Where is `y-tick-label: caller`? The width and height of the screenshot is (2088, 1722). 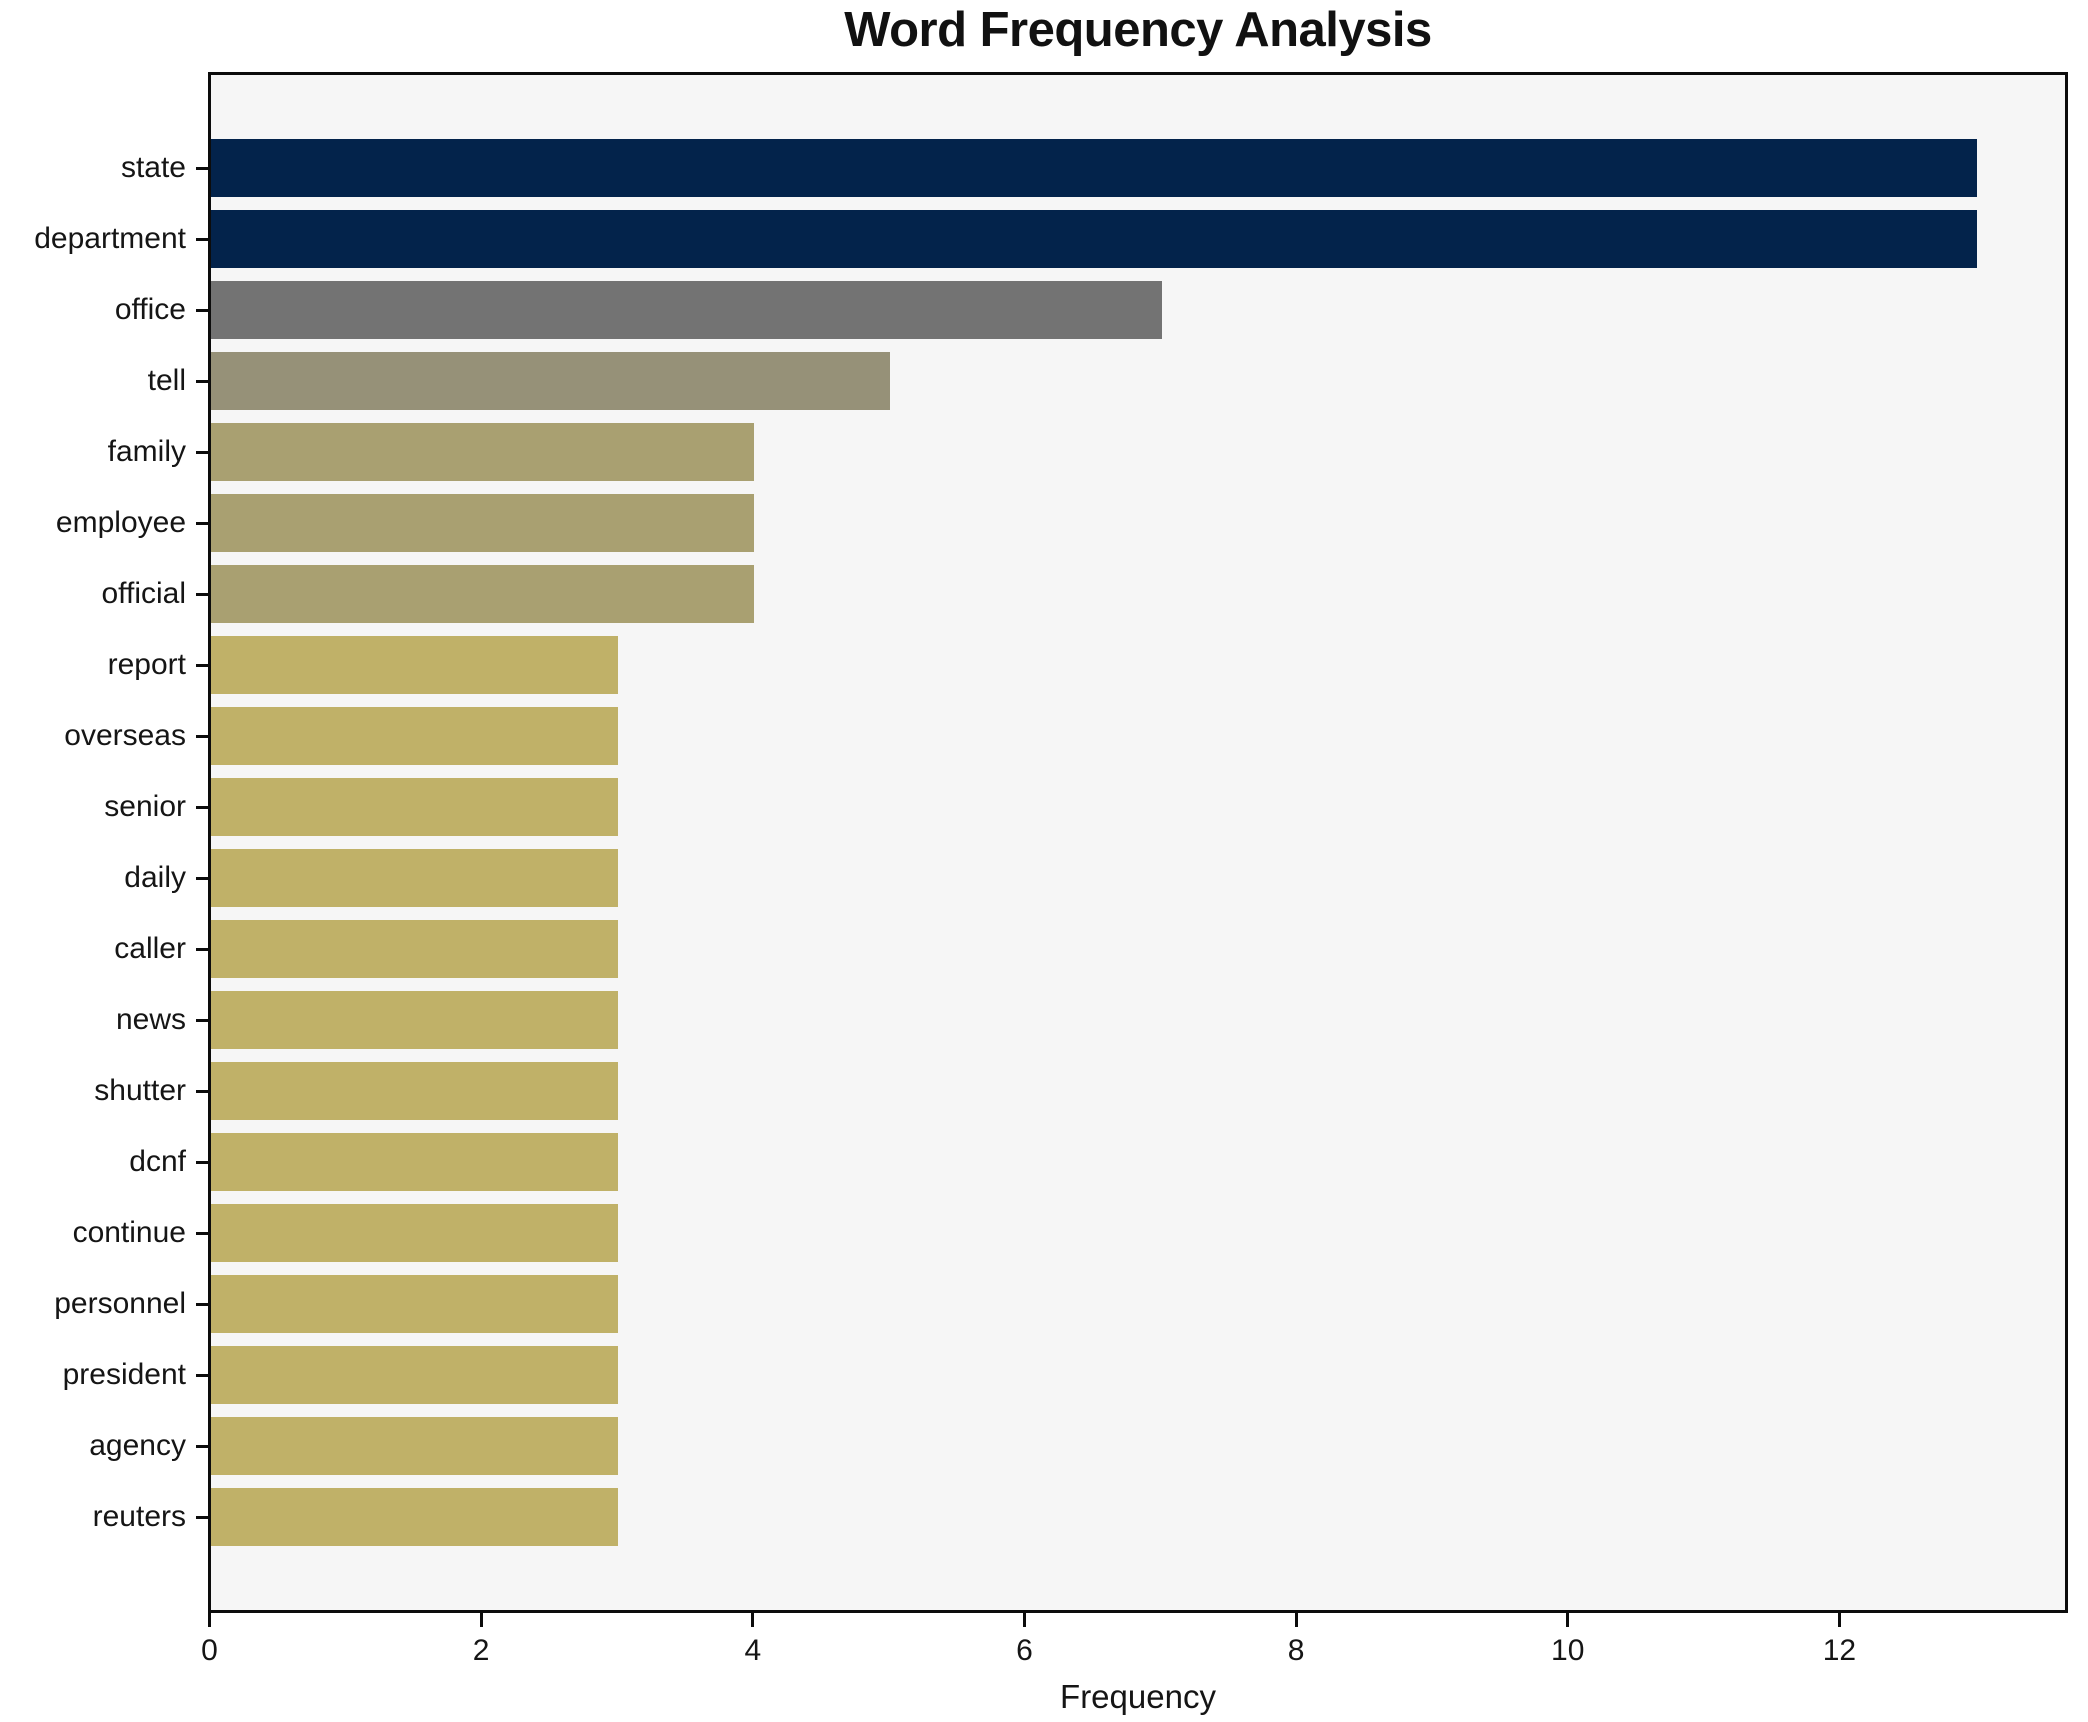
y-tick-label: caller is located at coordinates (150, 948).